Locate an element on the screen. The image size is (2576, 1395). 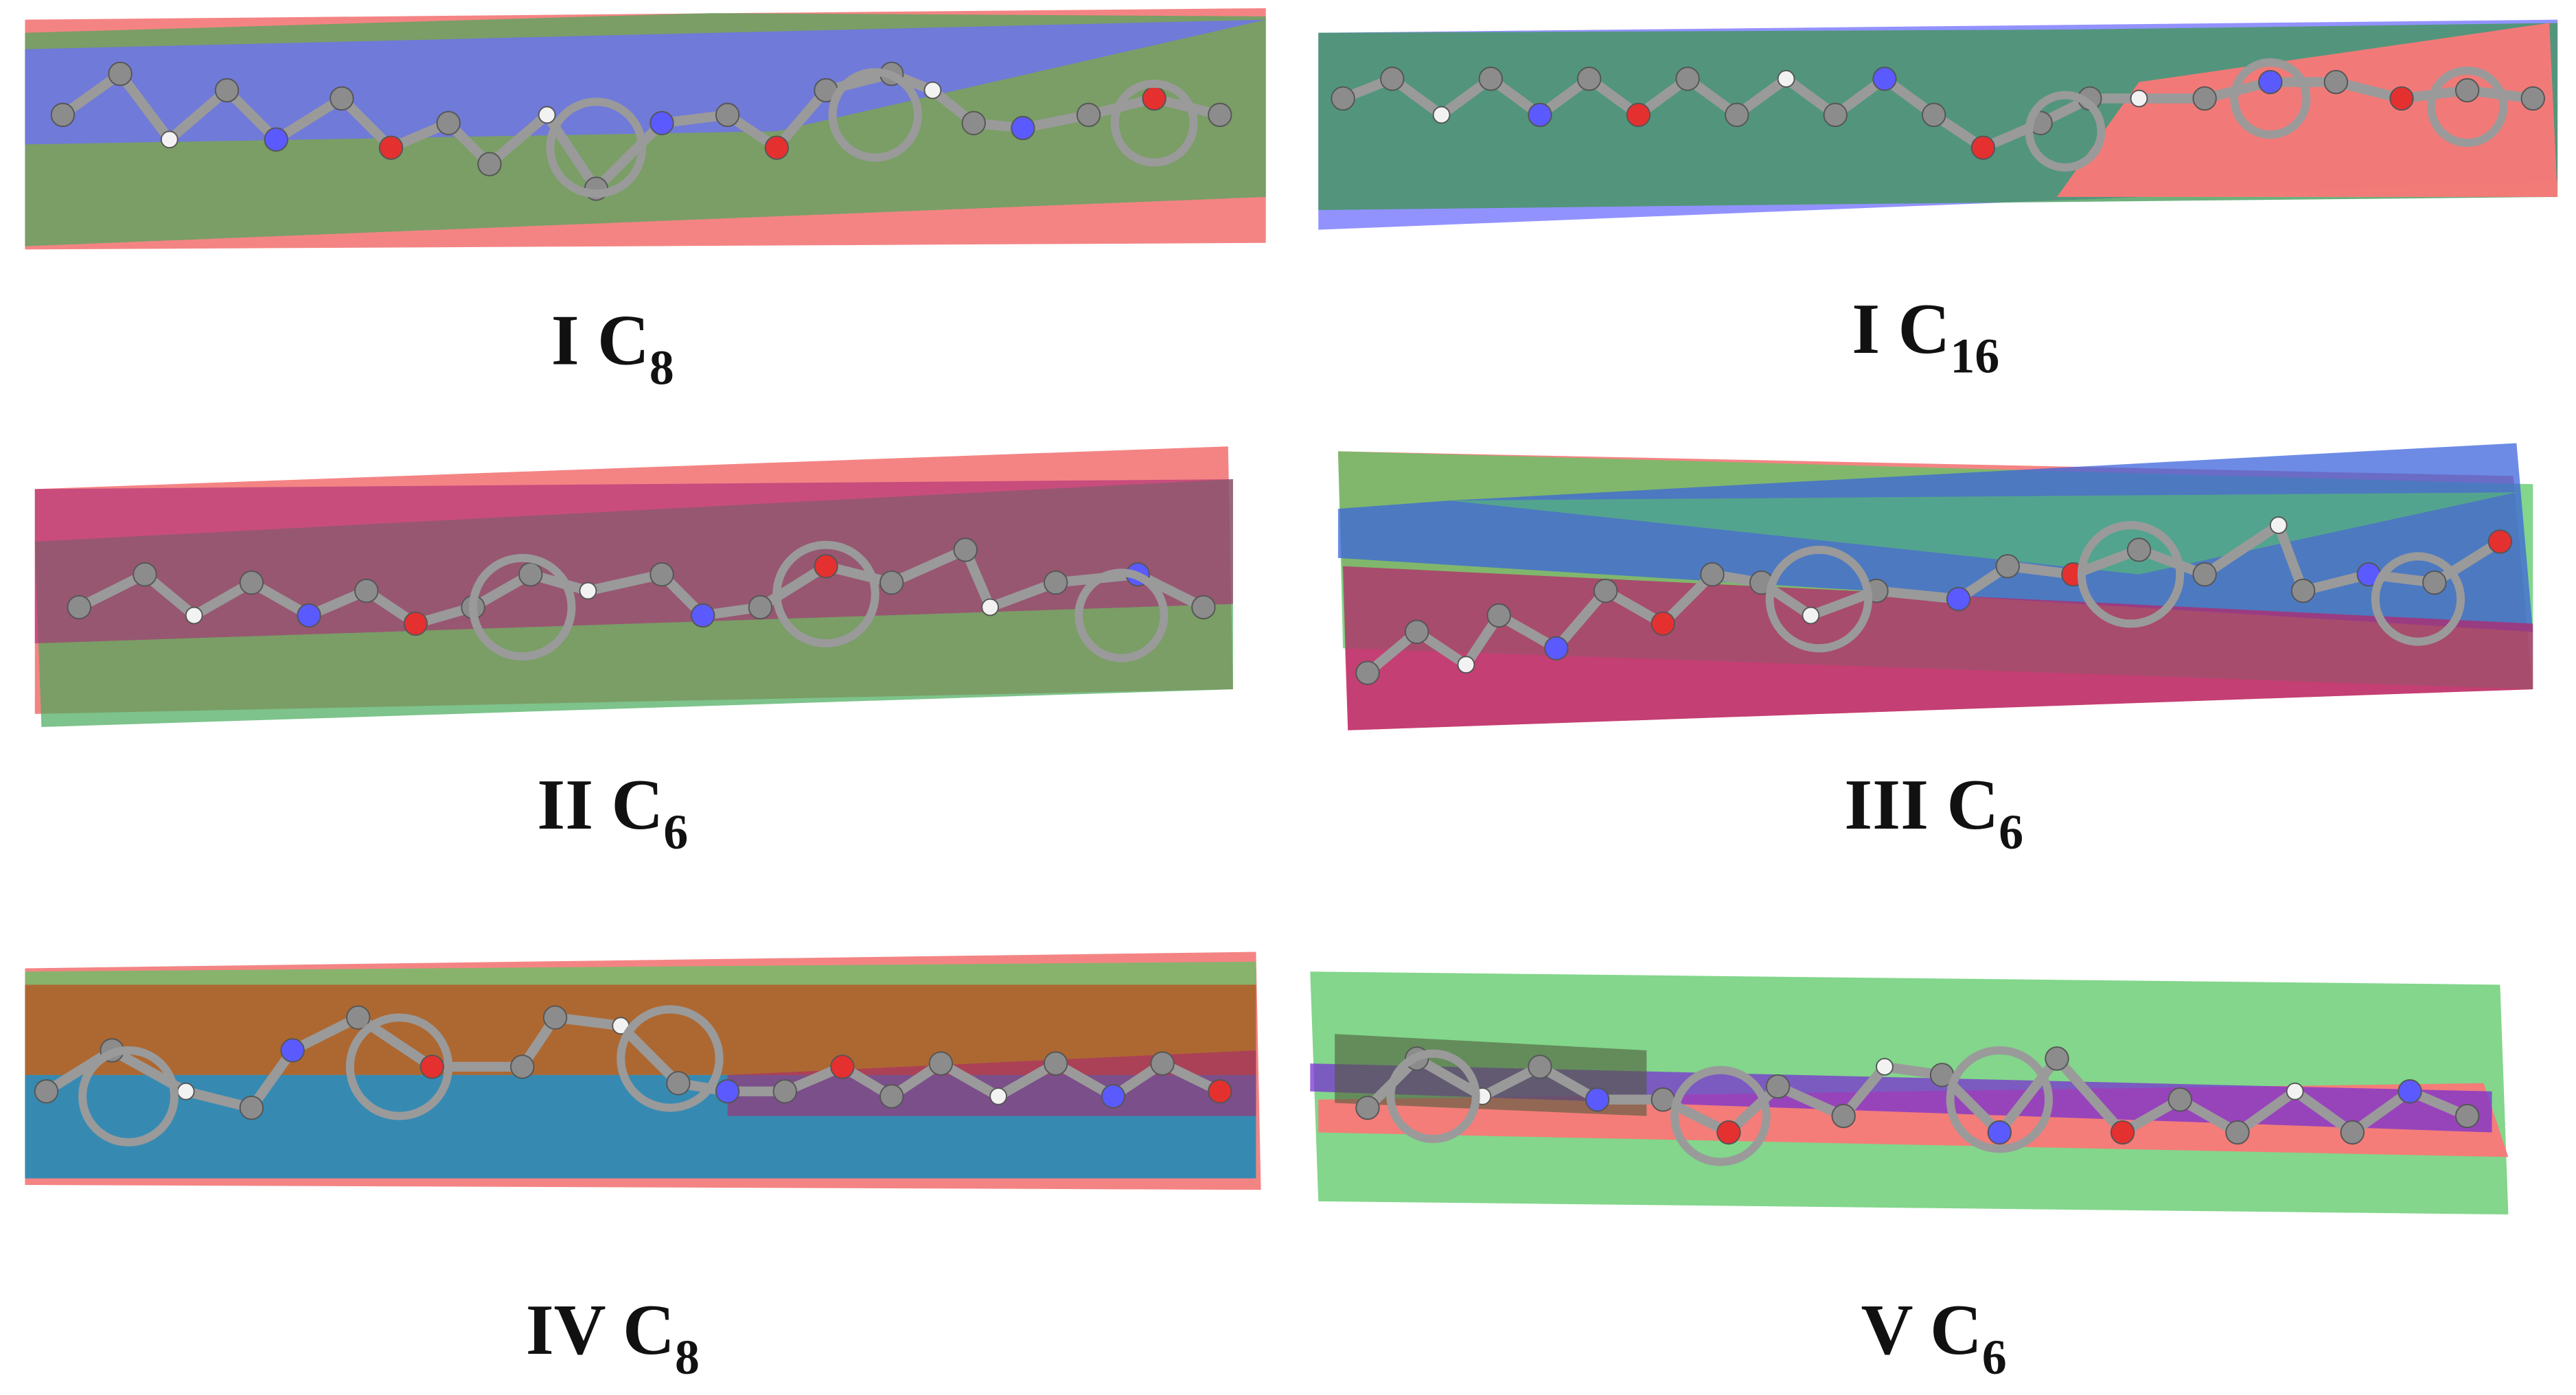
label: II C is located at coordinates (600, 804).